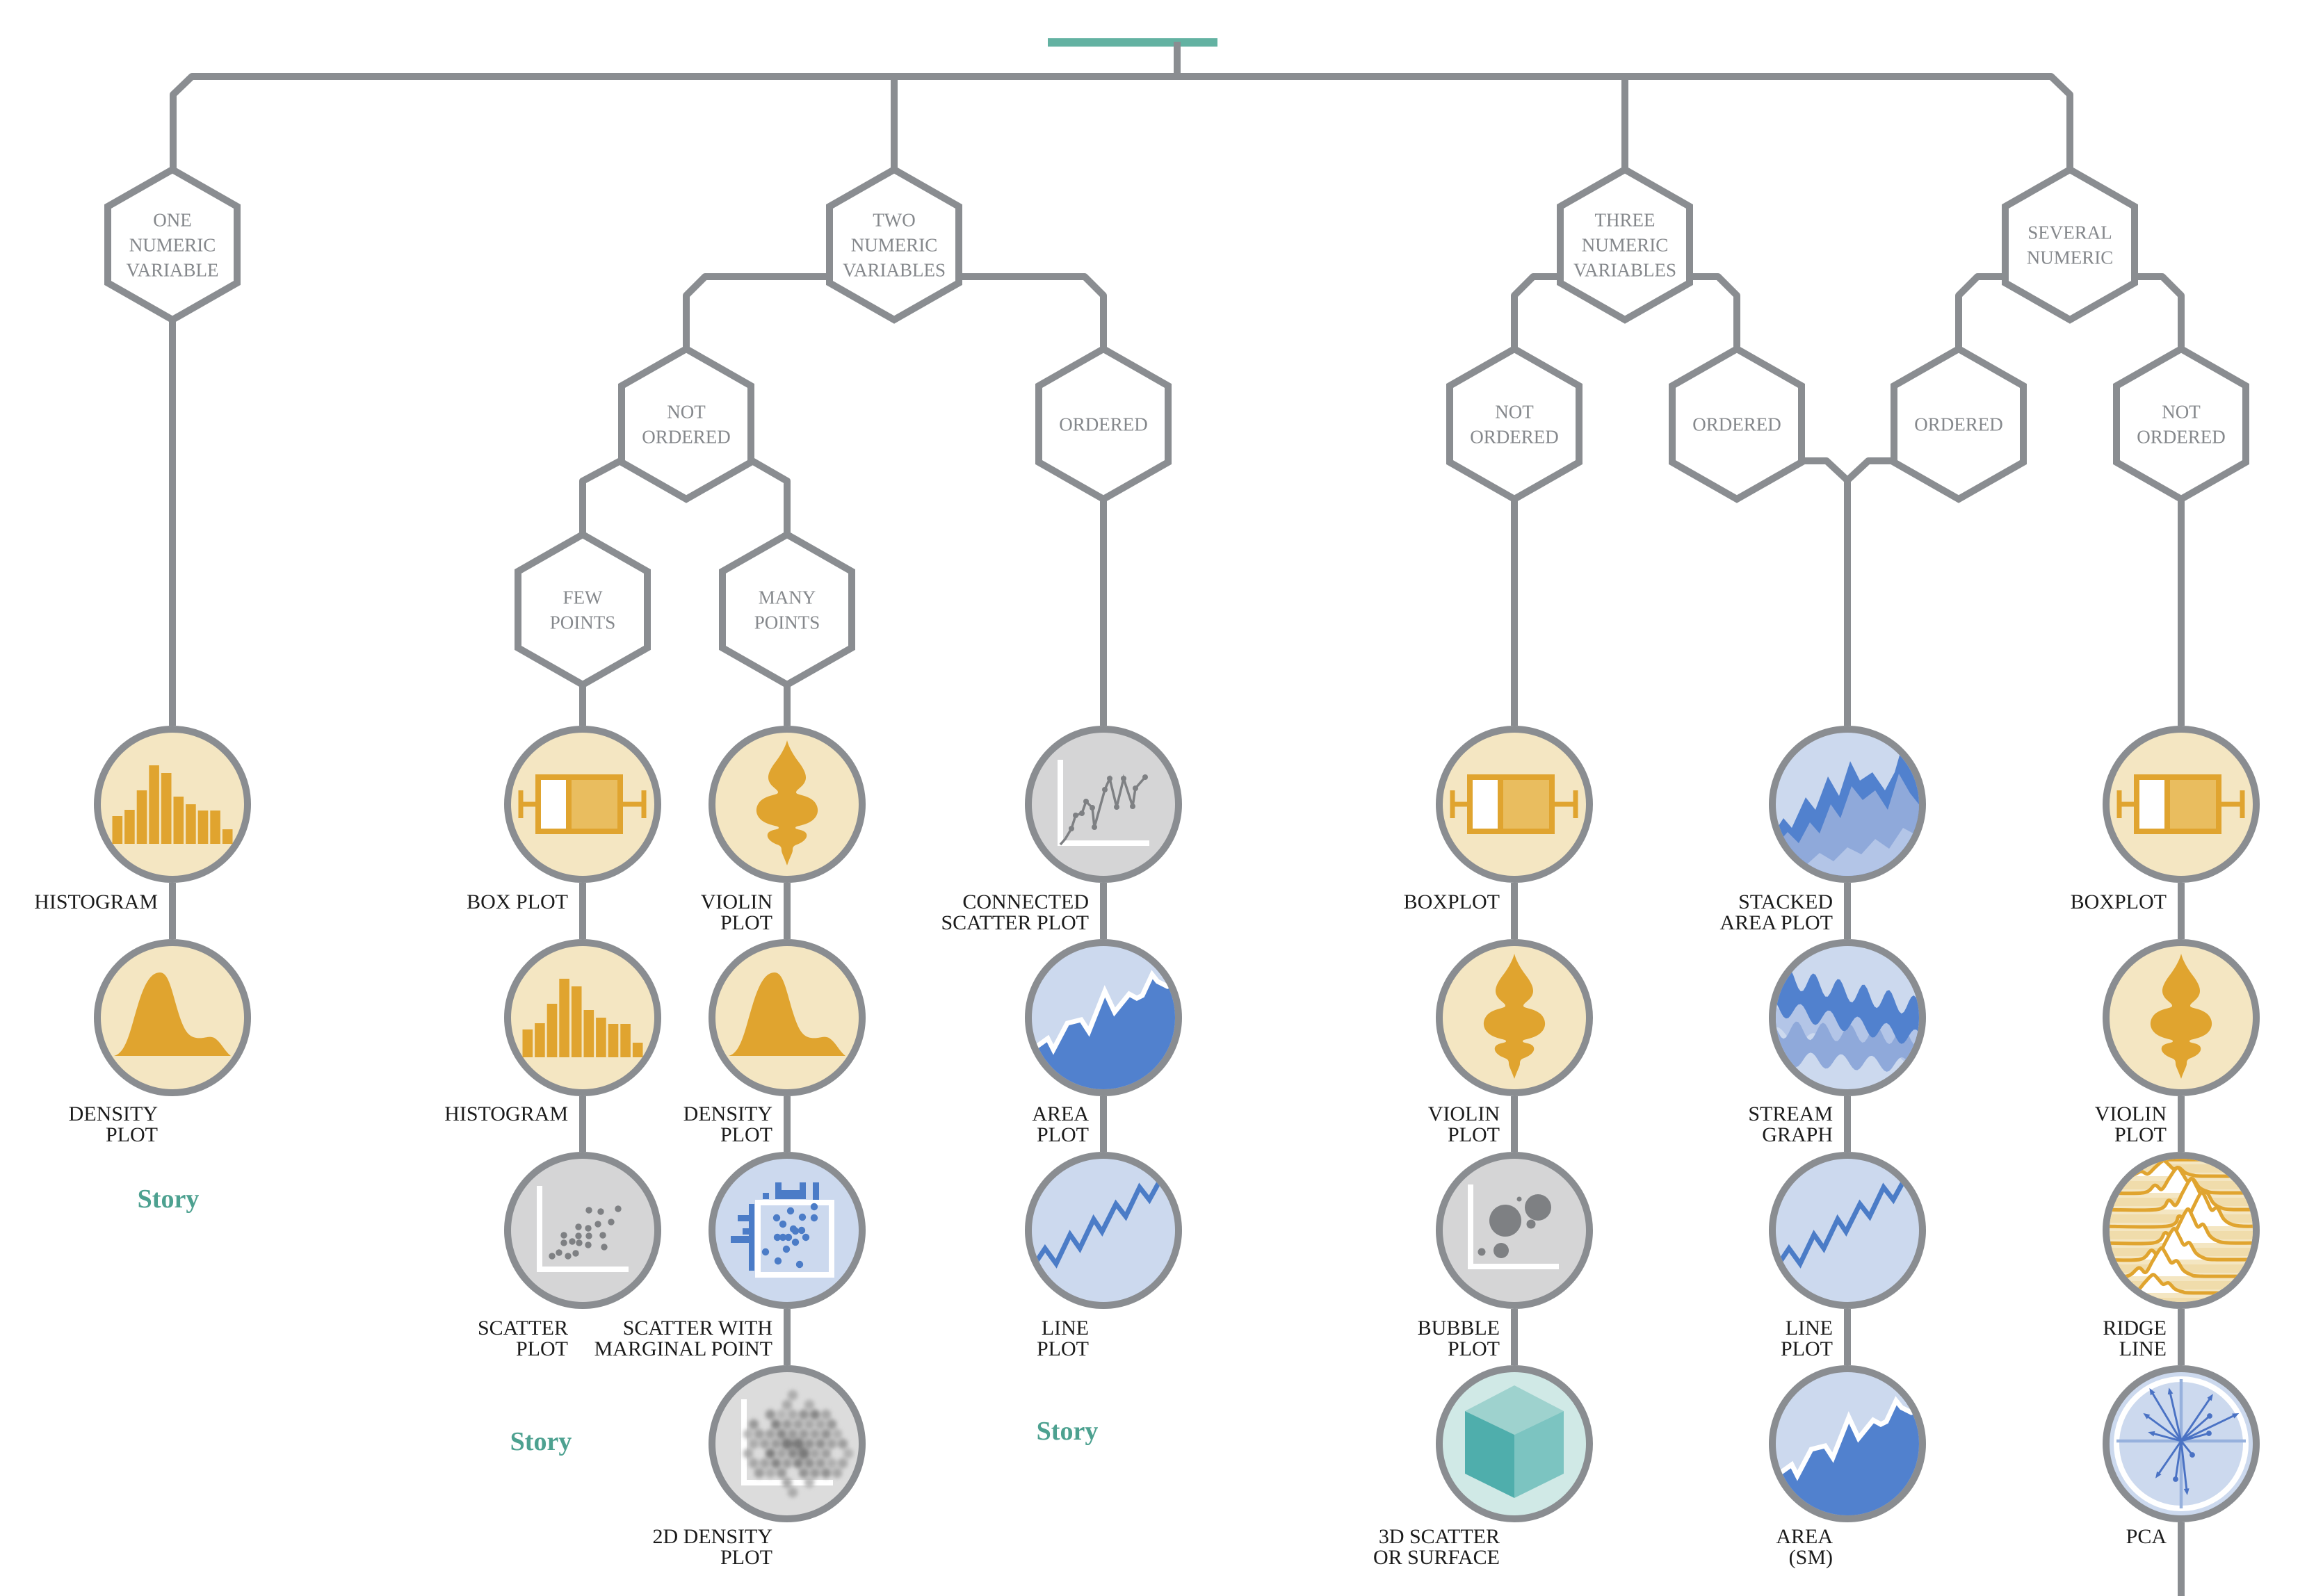 This screenshot has width=2307, height=1596. I want to click on svg-text:AREA(SM): AREA (SM), so click(1804, 1547).